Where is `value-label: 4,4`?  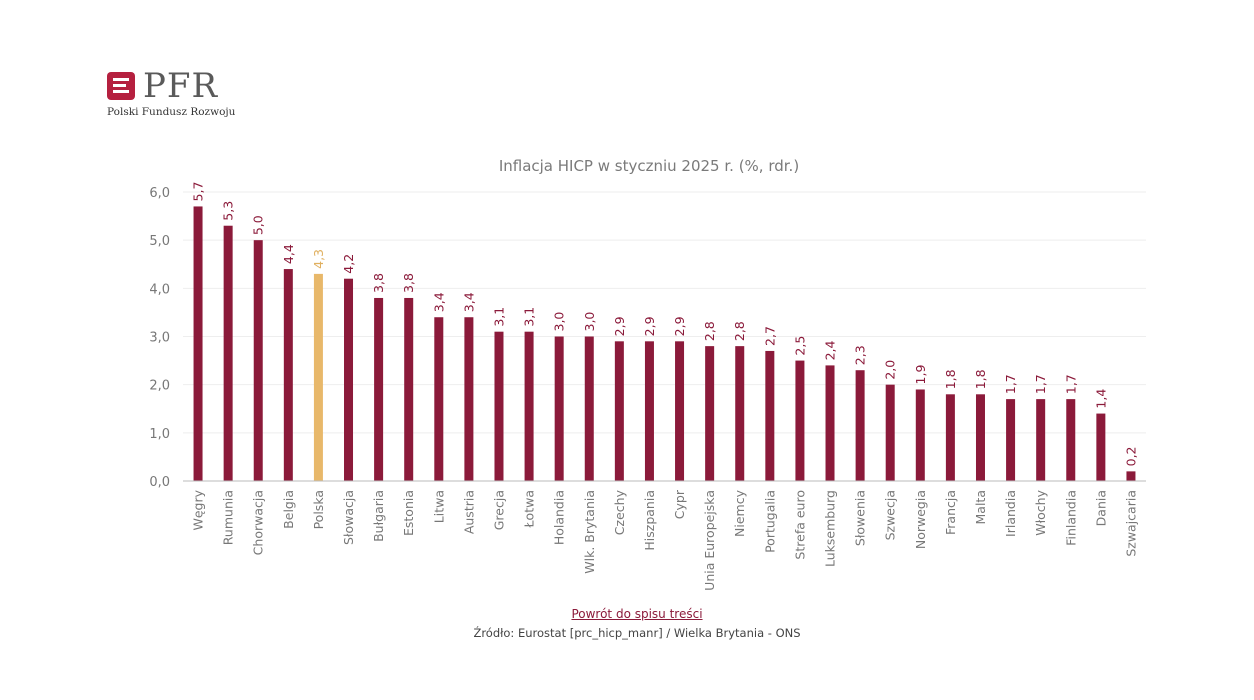
value-label: 4,4 is located at coordinates (288, 254).